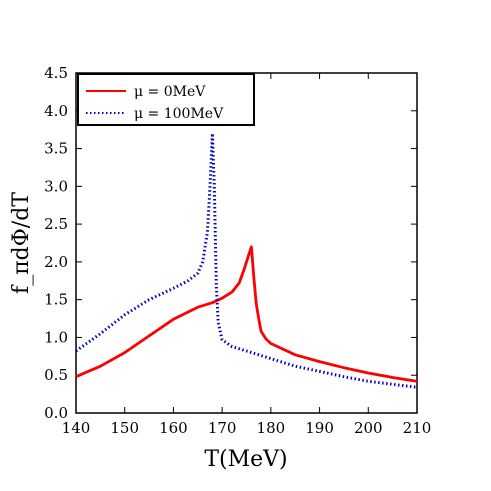  Describe the element at coordinates (173, 428) in the screenshot. I see `x-tick-label: 160` at that location.